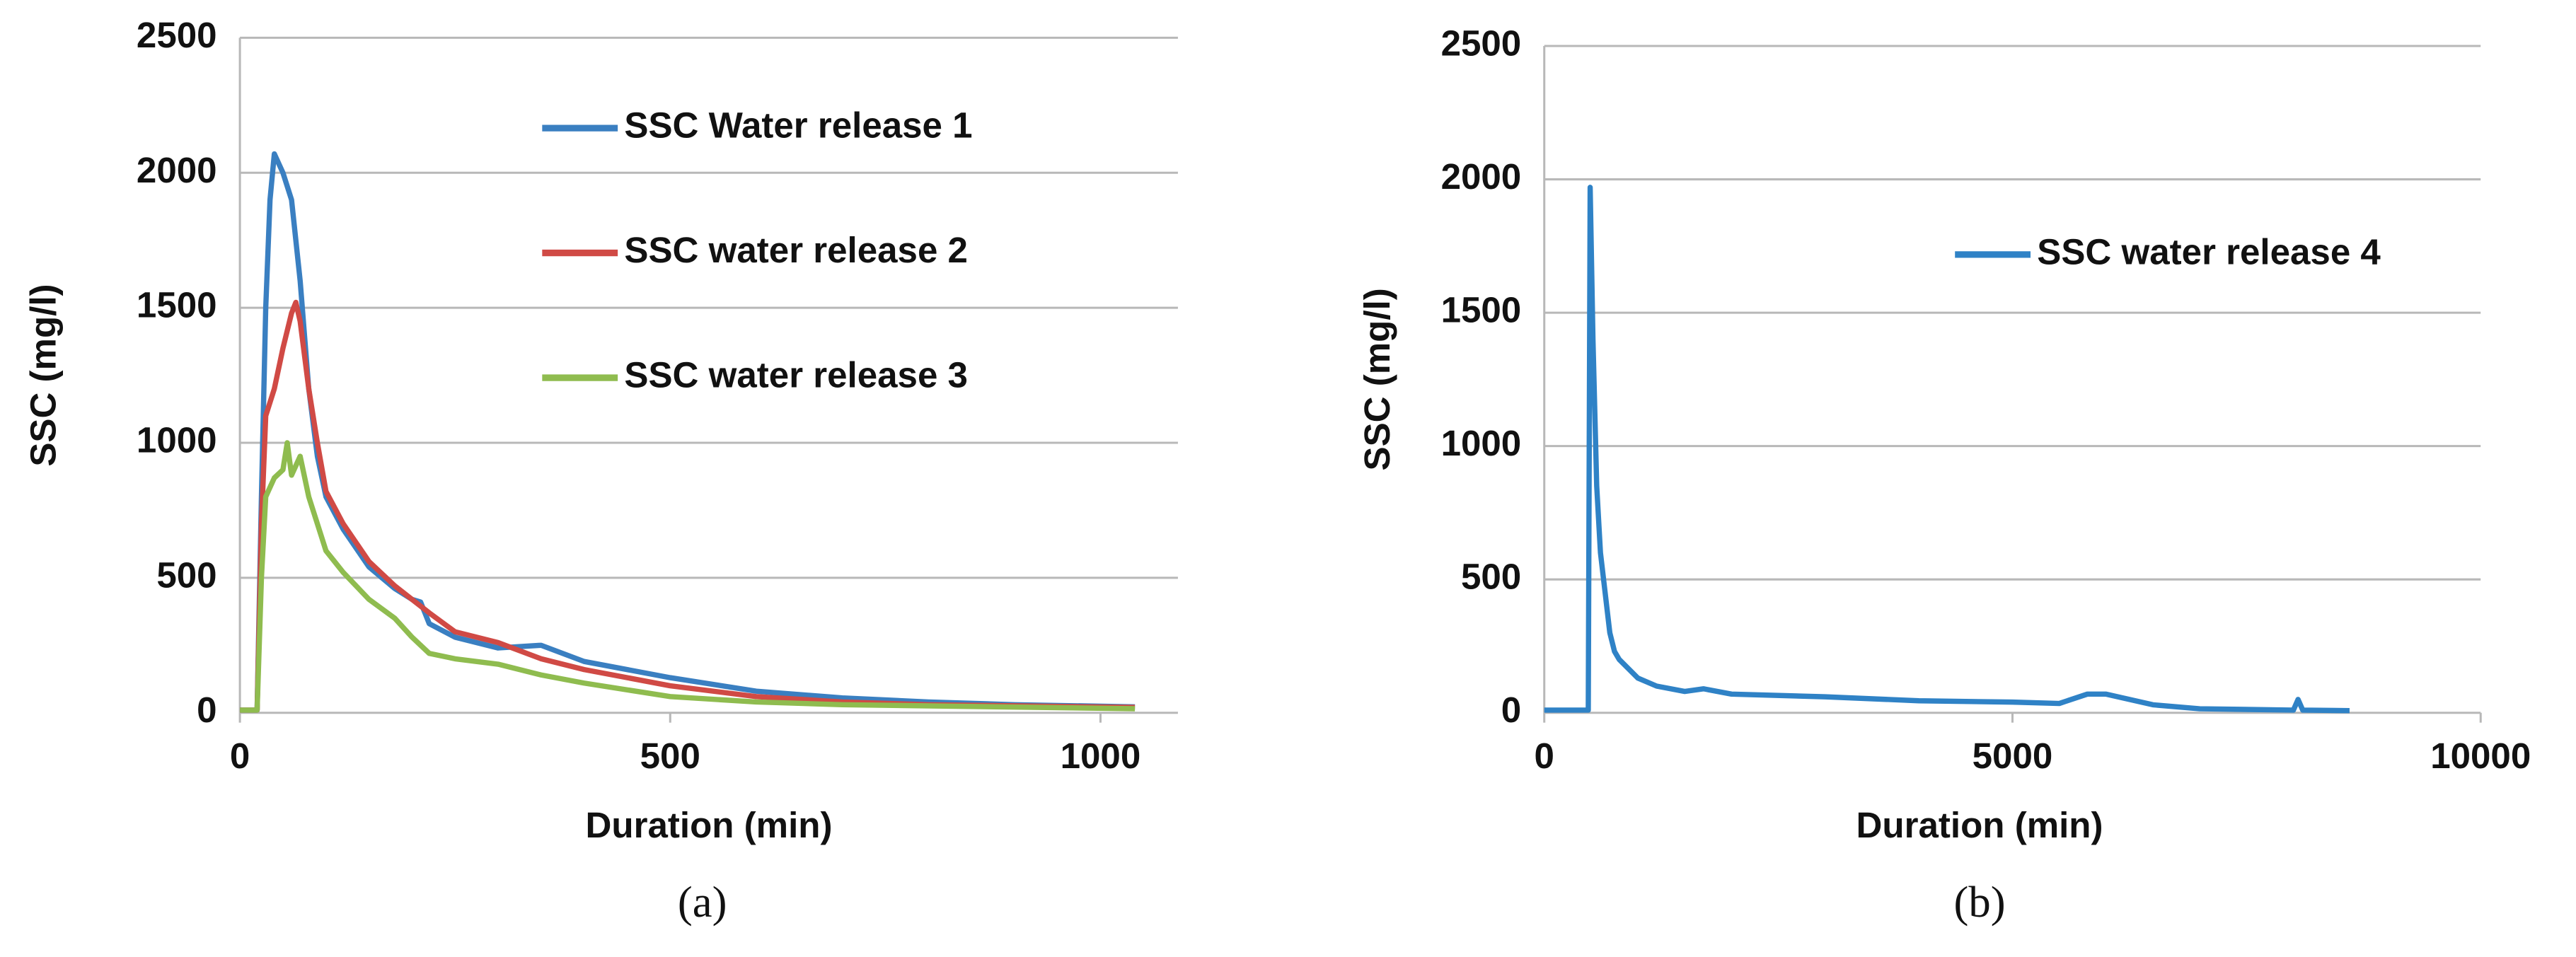  Describe the element at coordinates (1979, 902) in the screenshot. I see `cap: (b)` at that location.